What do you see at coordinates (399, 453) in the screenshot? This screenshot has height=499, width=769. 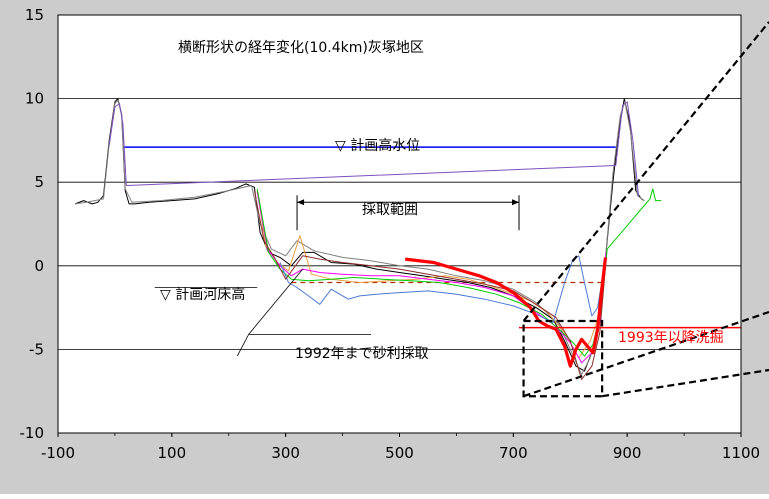 I see `x-tick-label: 500` at bounding box center [399, 453].